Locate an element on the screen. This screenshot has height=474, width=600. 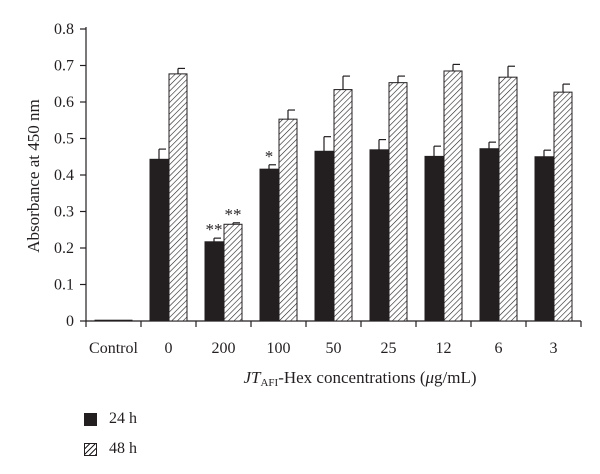
x-tick-label: 3 is located at coordinates (554, 348).